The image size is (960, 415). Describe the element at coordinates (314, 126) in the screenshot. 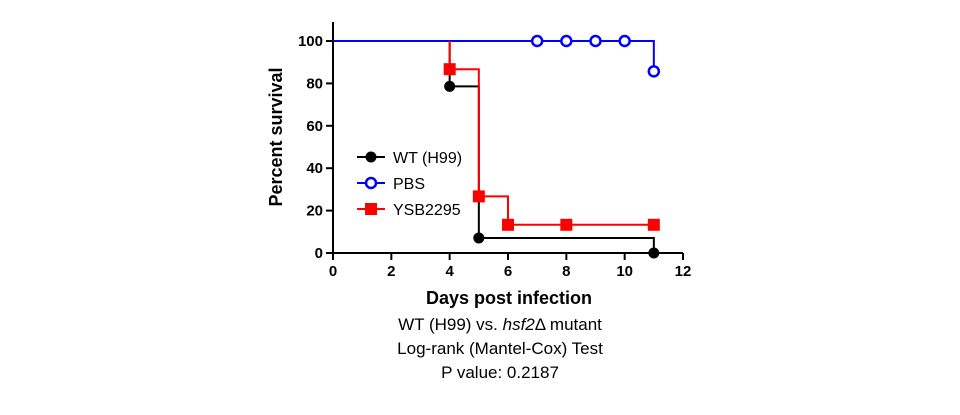

I see `y-tick-label: 60` at that location.